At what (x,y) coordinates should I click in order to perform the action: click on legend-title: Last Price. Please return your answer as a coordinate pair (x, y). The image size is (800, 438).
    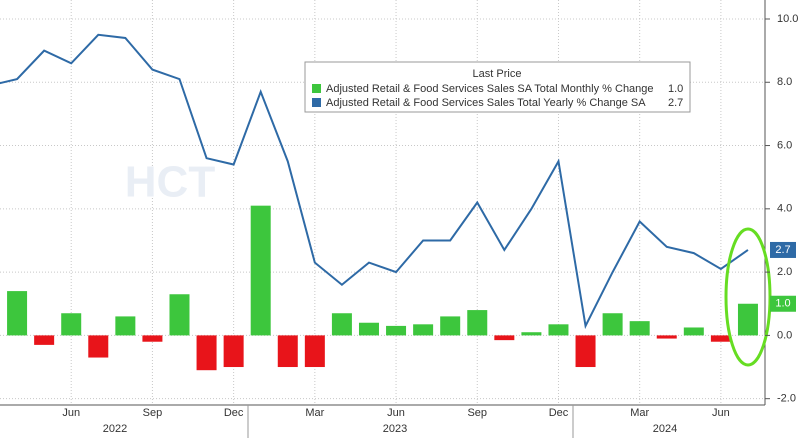
    Looking at the image, I should click on (497, 74).